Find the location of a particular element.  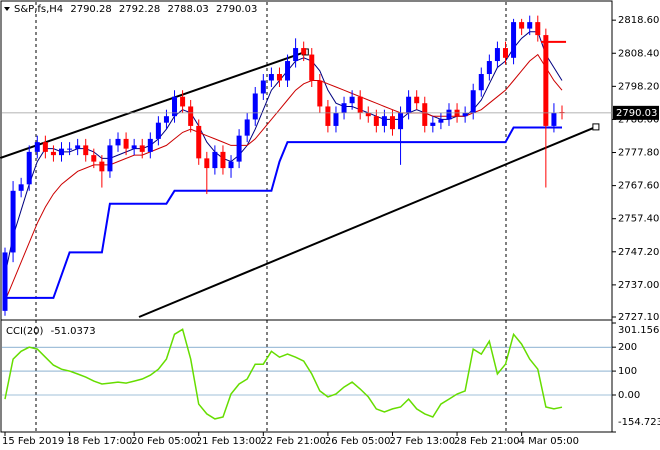

y-tick-label: 2727.10 is located at coordinates (638, 317).